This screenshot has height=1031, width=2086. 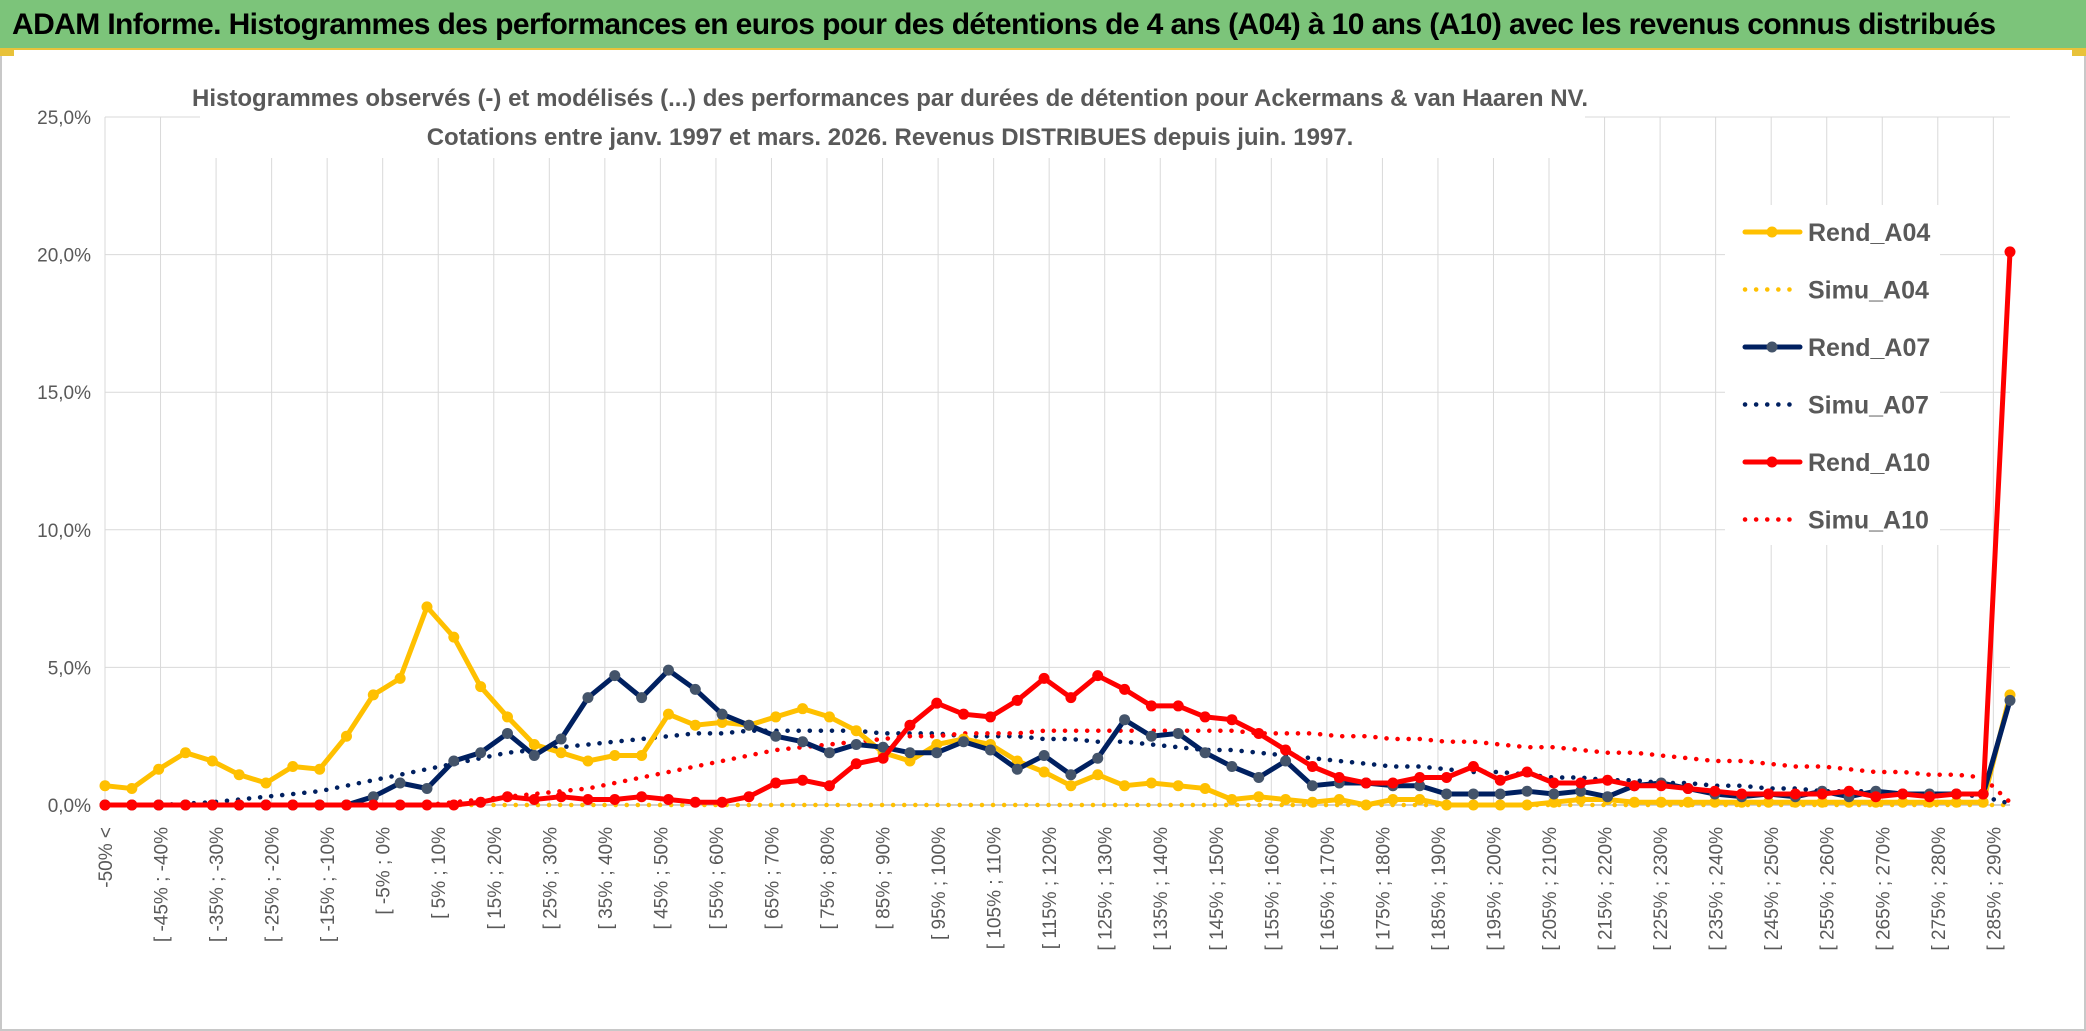 I want to click on x-tick-label: [ 255% ; 260%, so click(x=1828, y=889).